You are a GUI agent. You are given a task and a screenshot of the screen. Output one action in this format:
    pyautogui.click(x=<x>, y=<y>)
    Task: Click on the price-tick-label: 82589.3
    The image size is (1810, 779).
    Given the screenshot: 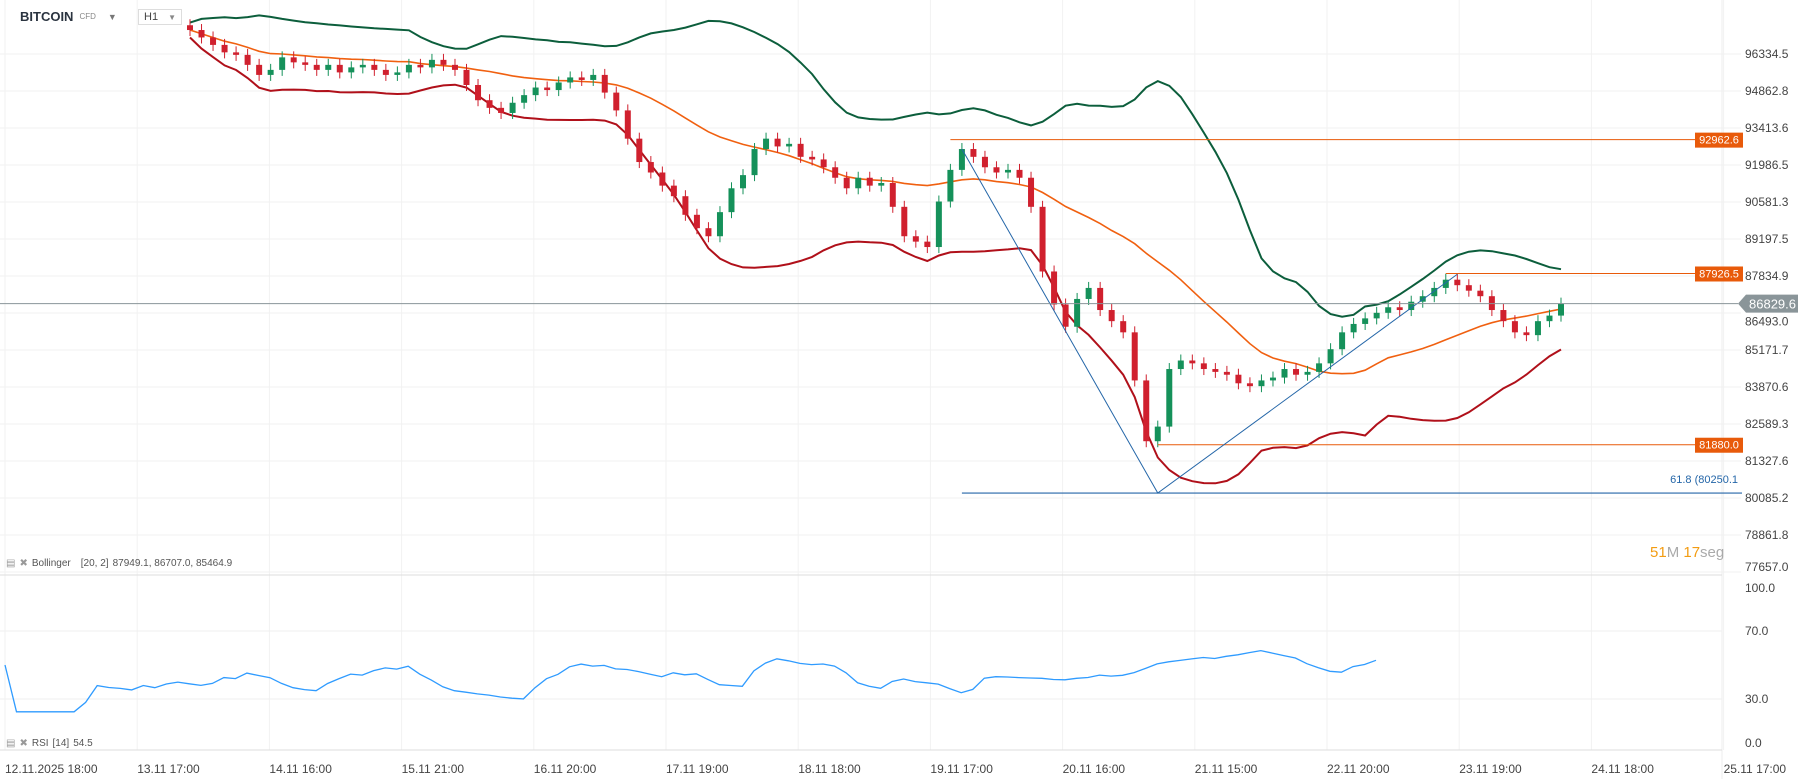 What is the action you would take?
    pyautogui.click(x=1767, y=424)
    